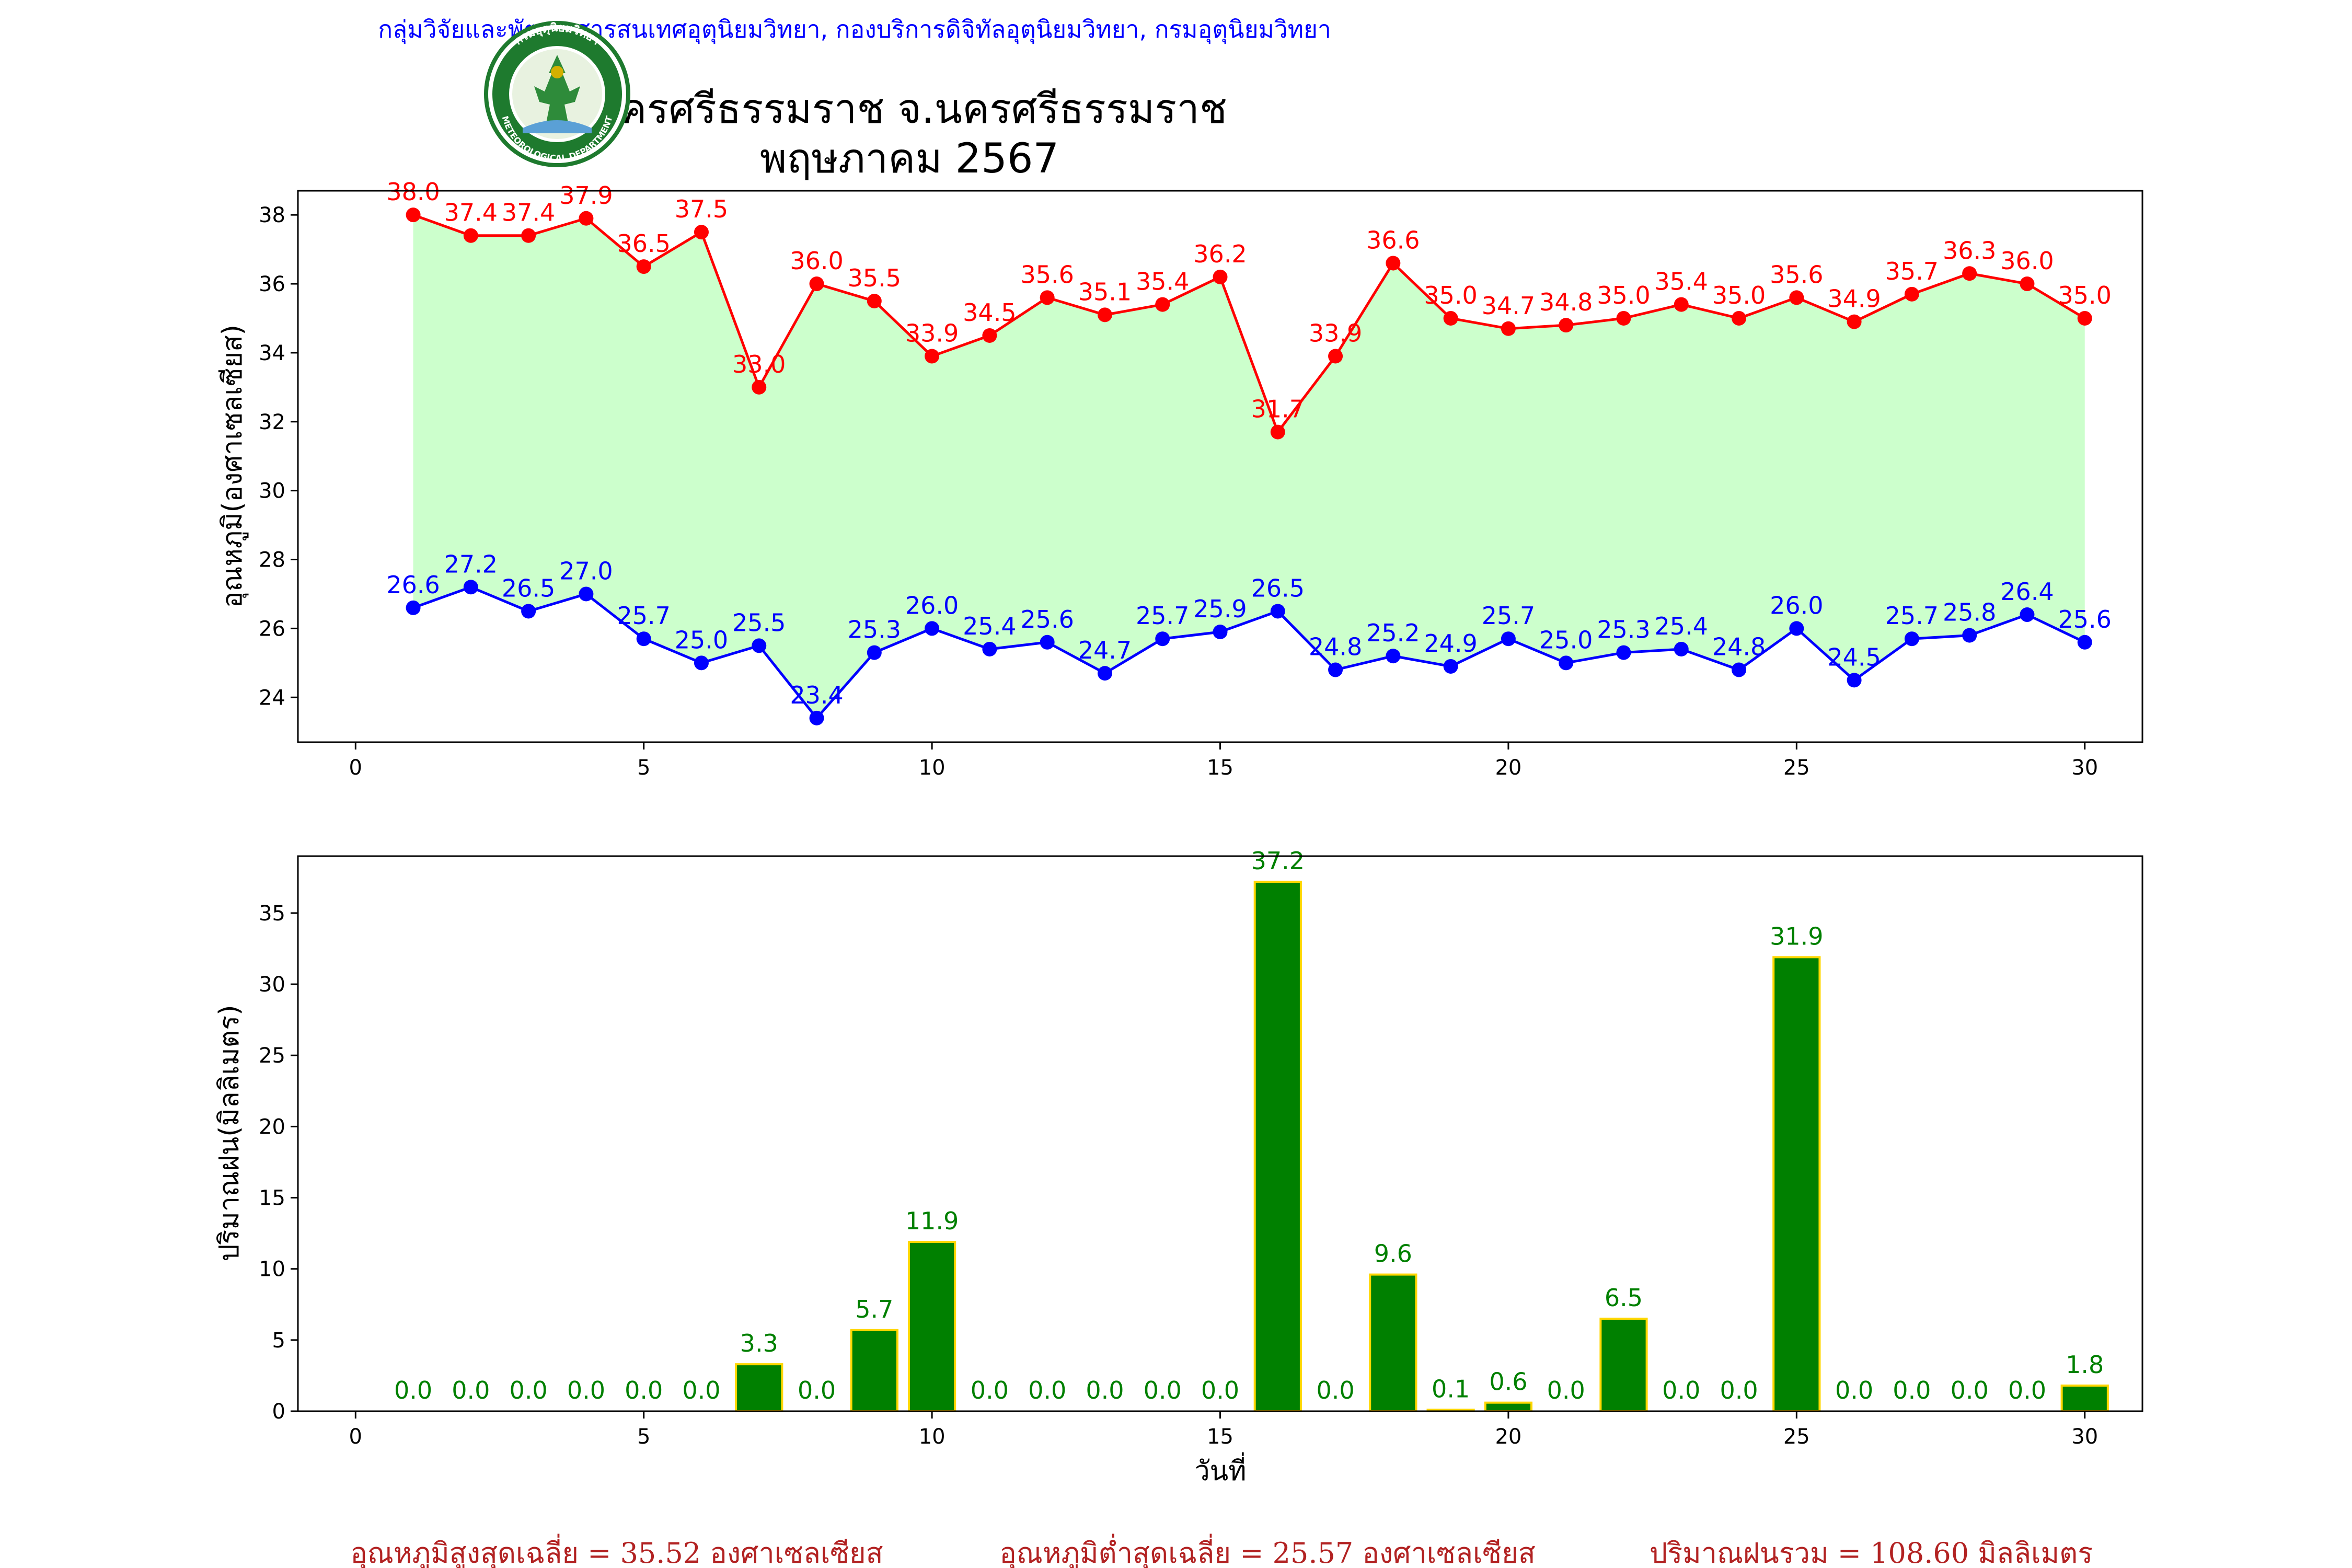 This screenshot has height=1568, width=2352. Describe the element at coordinates (528, 588) in the screenshot. I see `min-temp-label: 26.5` at that location.